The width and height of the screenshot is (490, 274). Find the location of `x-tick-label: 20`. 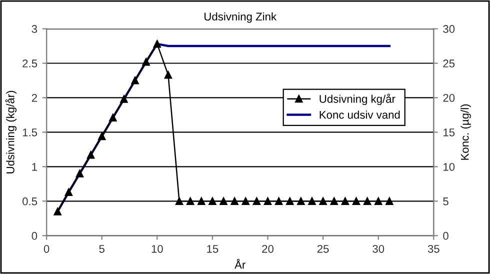

x-tick-label: 20 is located at coordinates (268, 248).